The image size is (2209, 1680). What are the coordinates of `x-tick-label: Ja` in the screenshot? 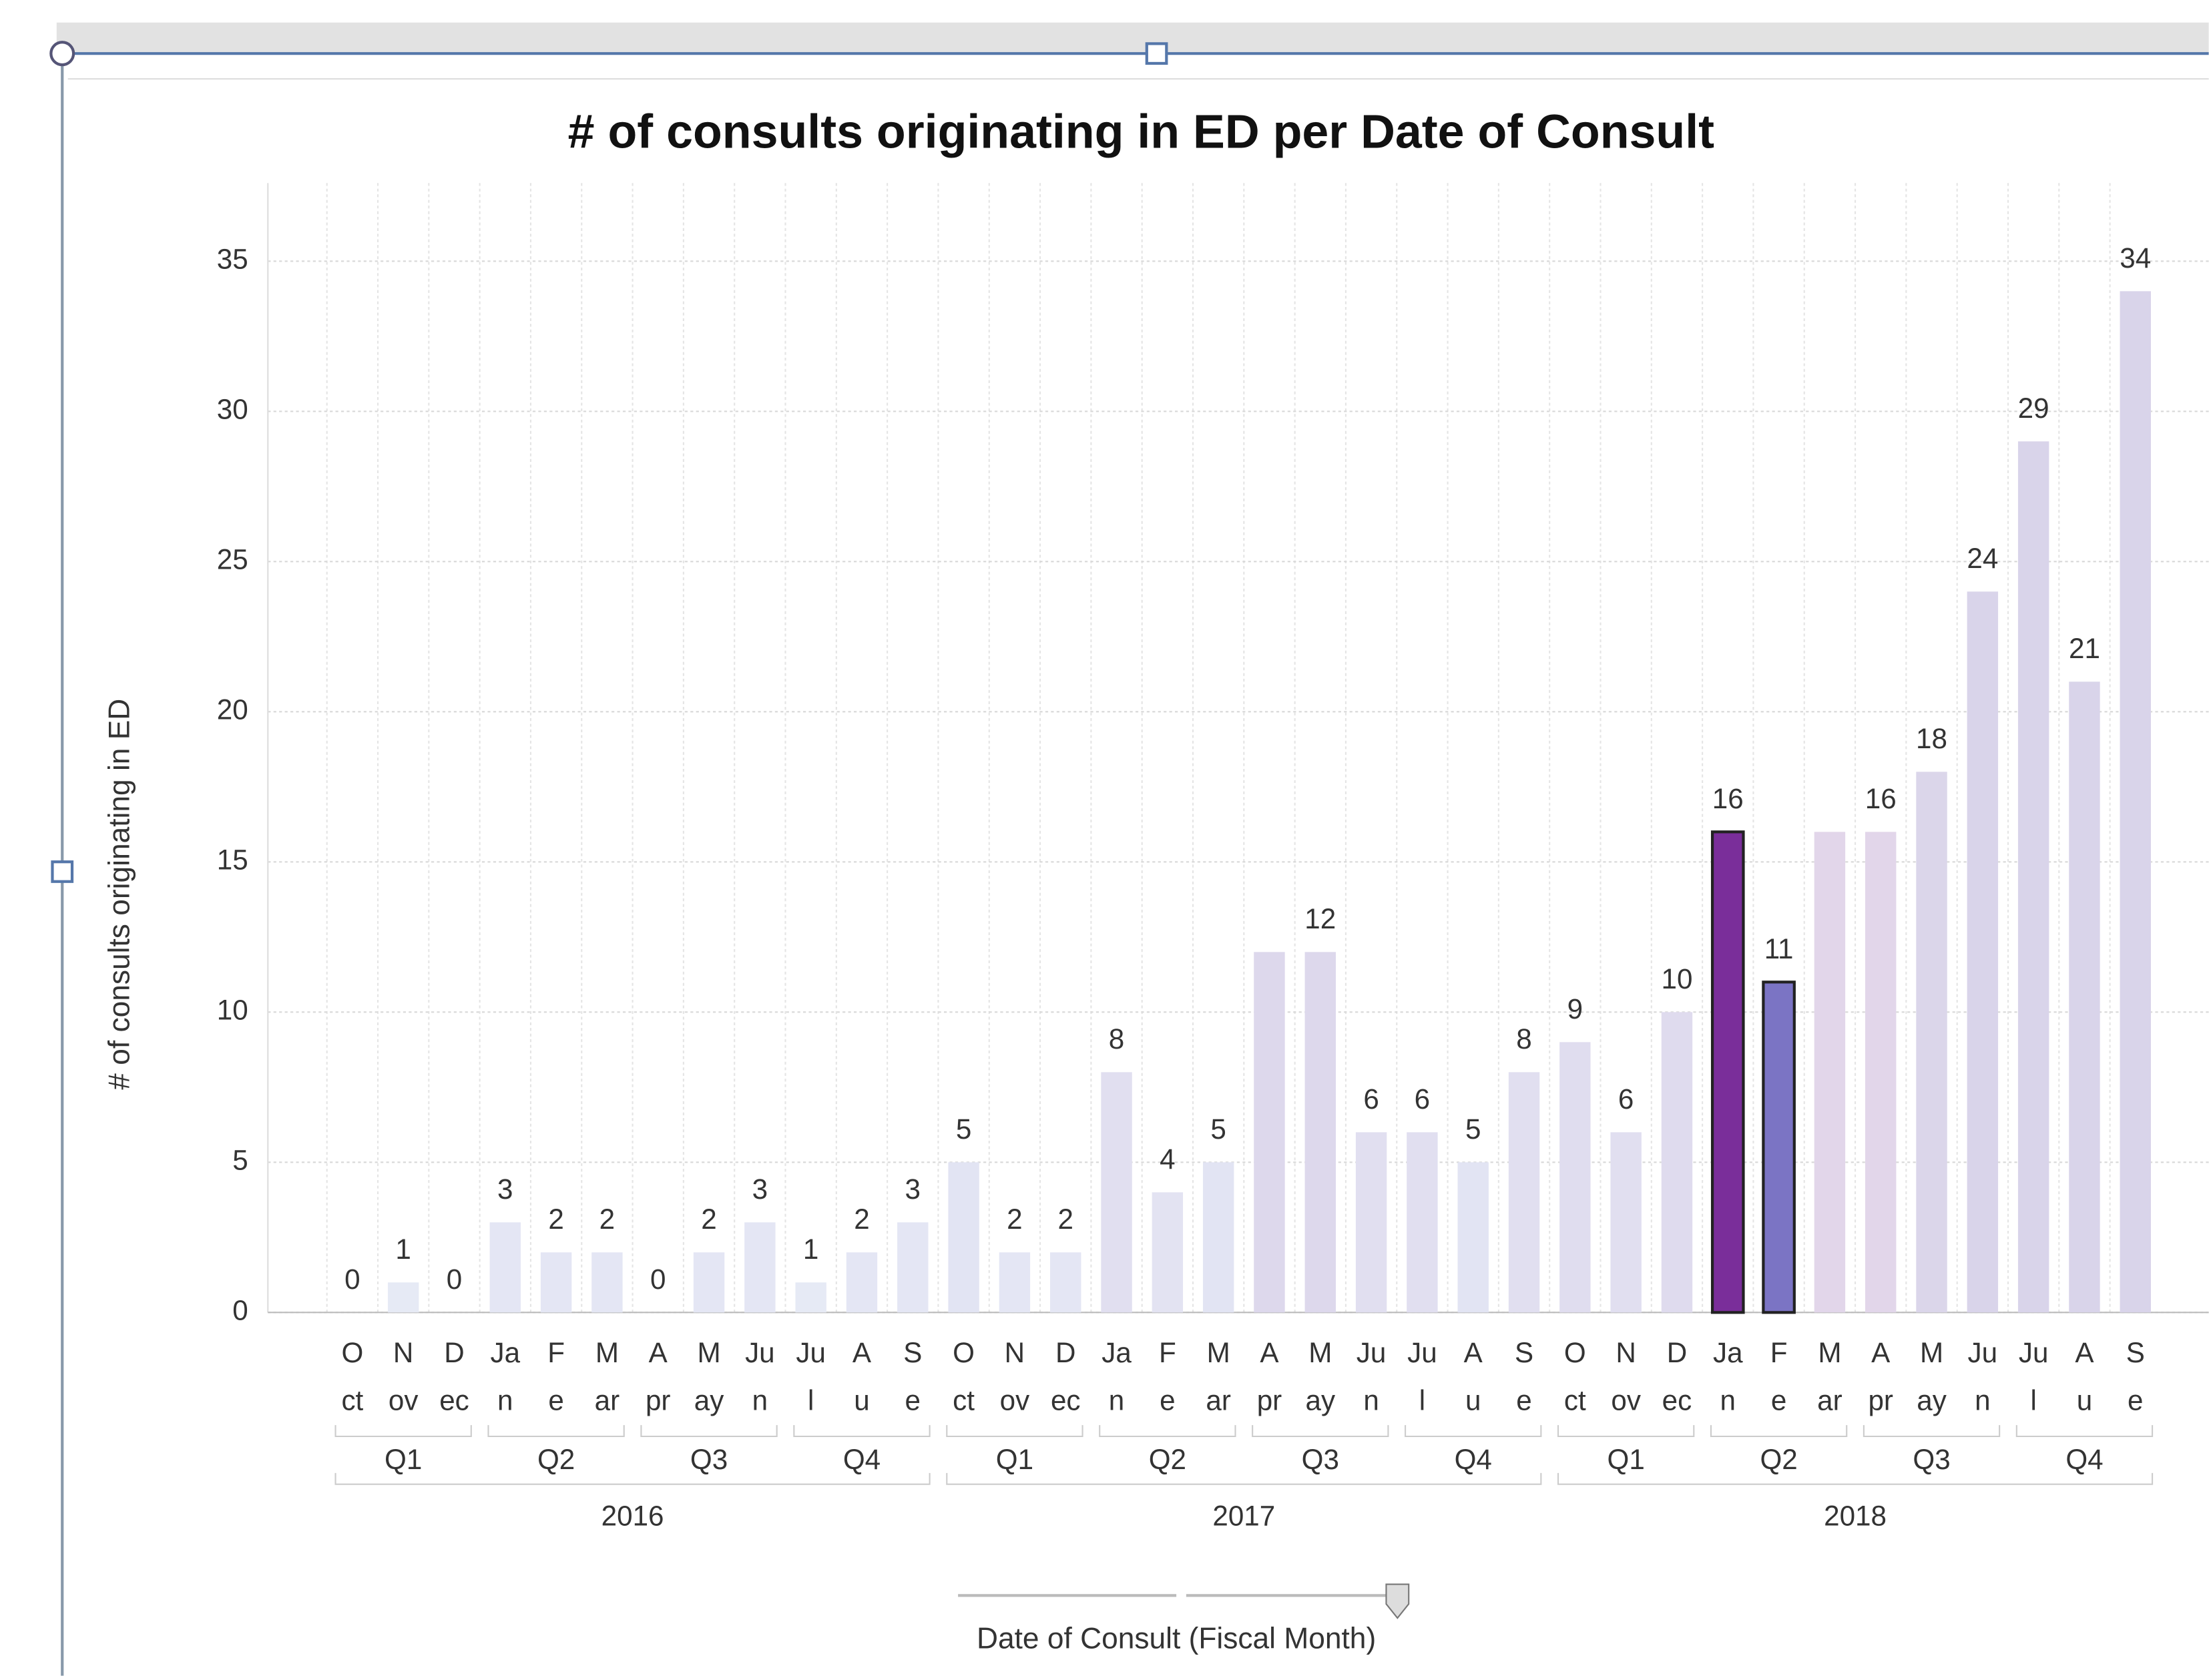 It's located at (1116, 1352).